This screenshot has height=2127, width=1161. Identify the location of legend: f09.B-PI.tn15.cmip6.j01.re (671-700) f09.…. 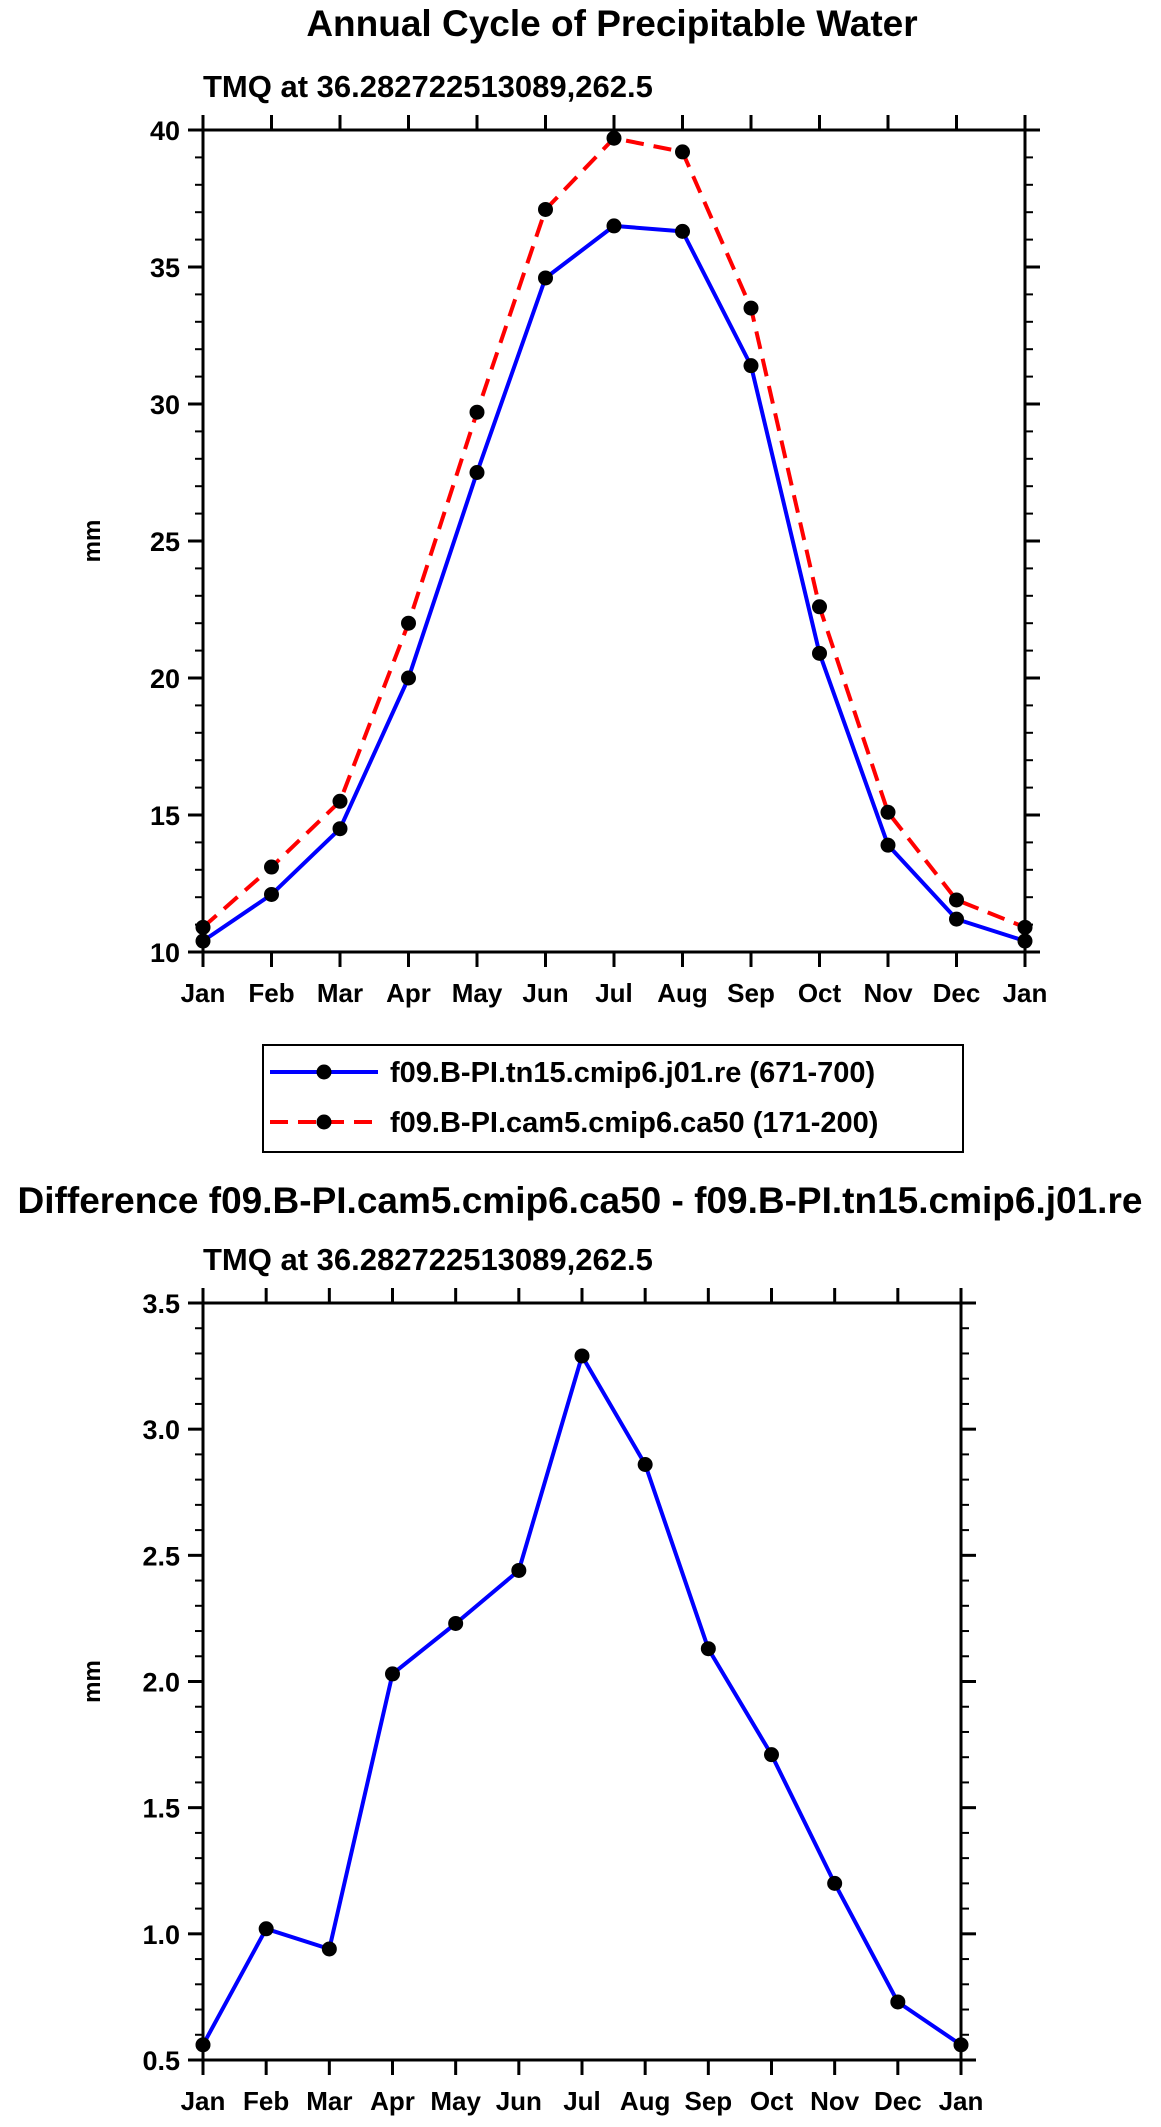
(613, 1098).